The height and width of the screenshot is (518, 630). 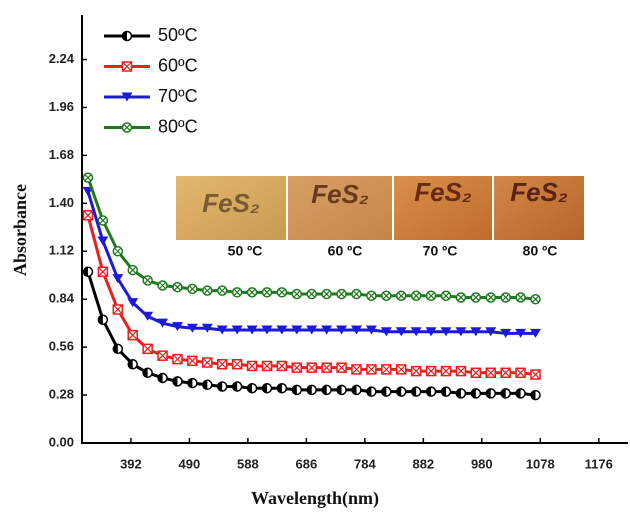 What do you see at coordinates (61, 394) in the screenshot?
I see `y-tick-label: 0.28` at bounding box center [61, 394].